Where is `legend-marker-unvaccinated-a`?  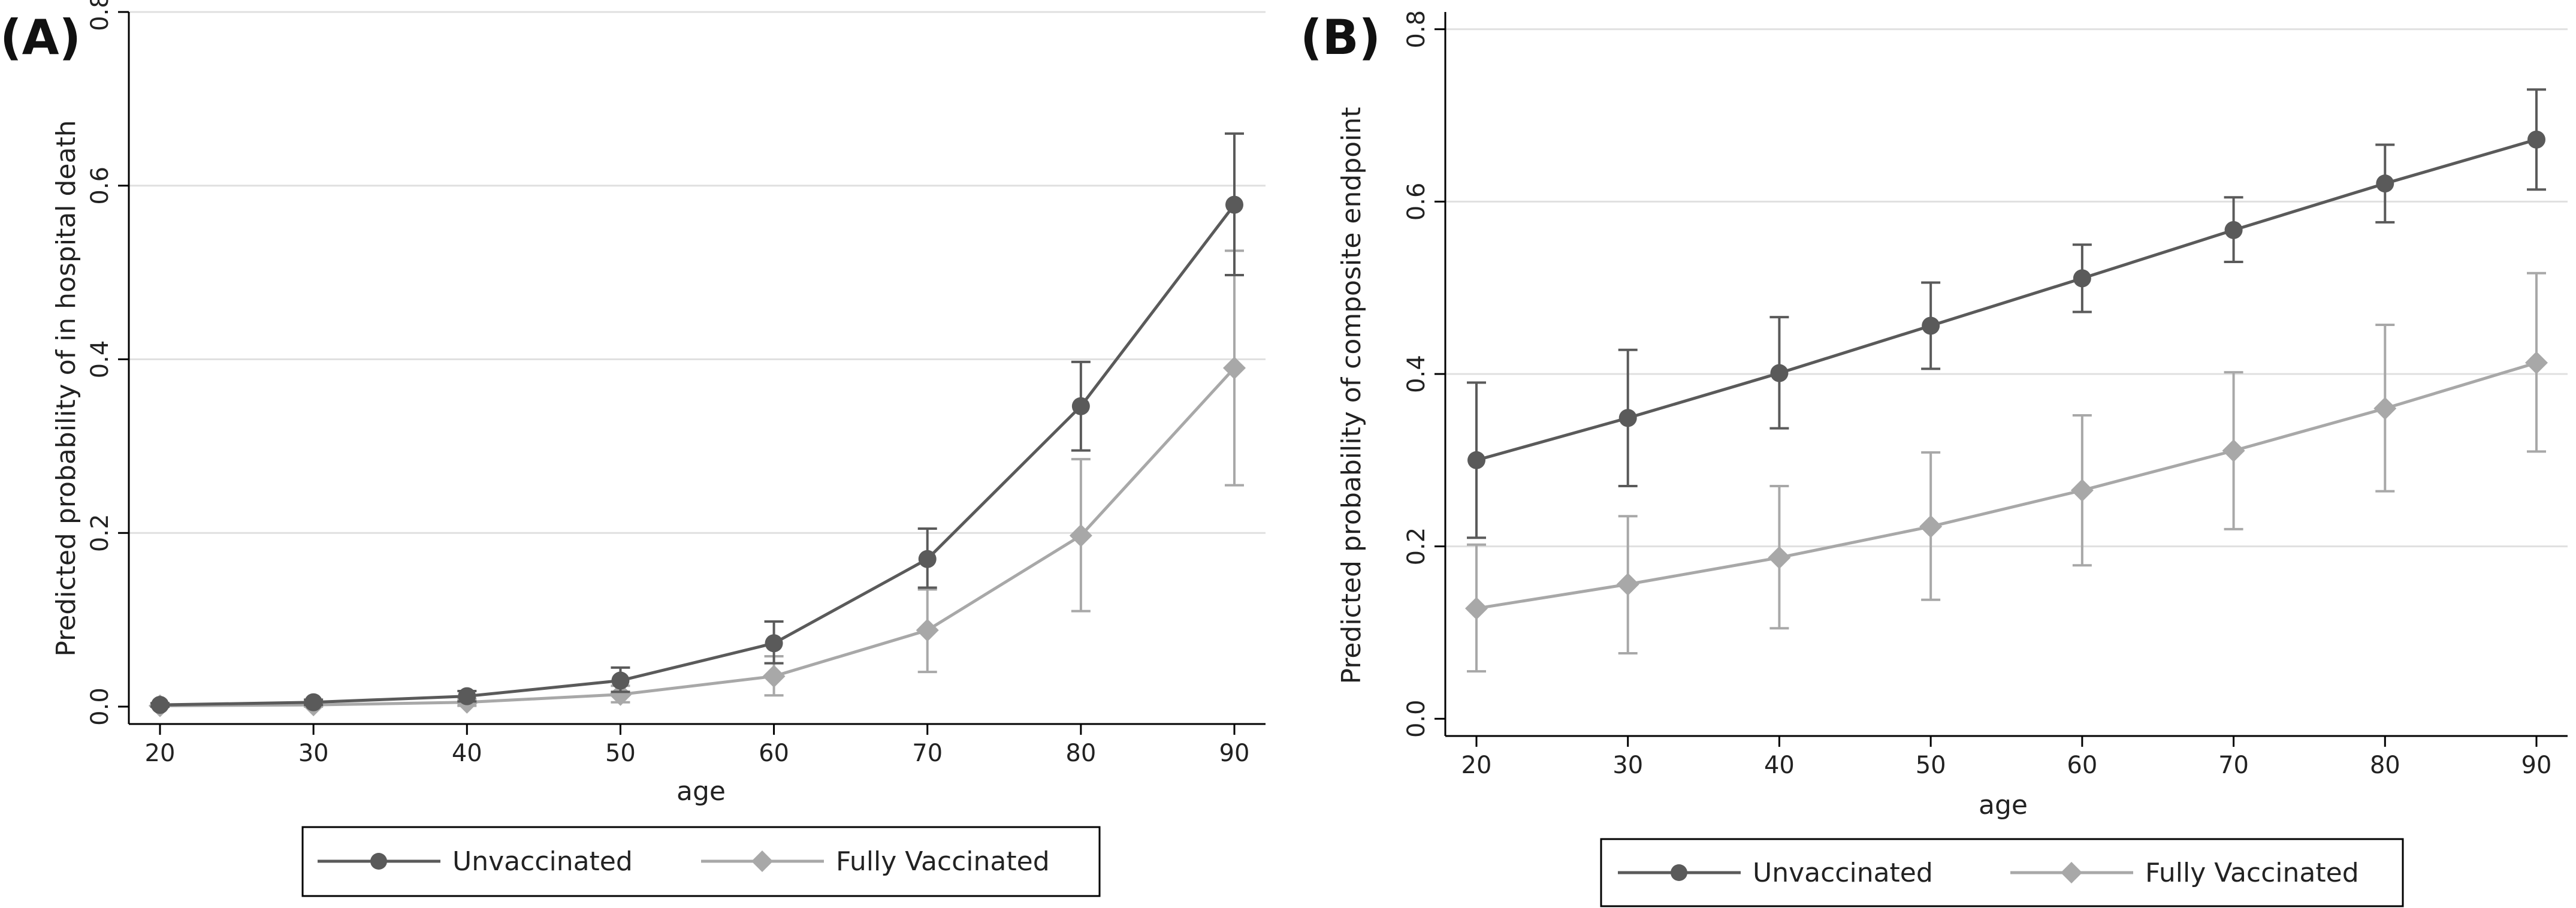
legend-marker-unvaccinated-a is located at coordinates (379, 861).